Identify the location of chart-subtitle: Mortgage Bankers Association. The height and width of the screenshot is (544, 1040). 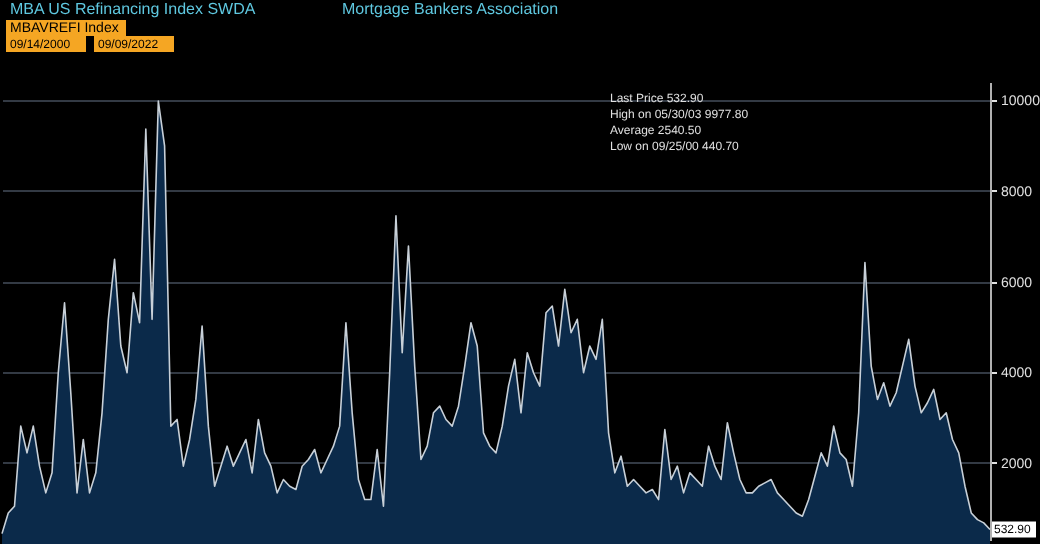
(450, 9).